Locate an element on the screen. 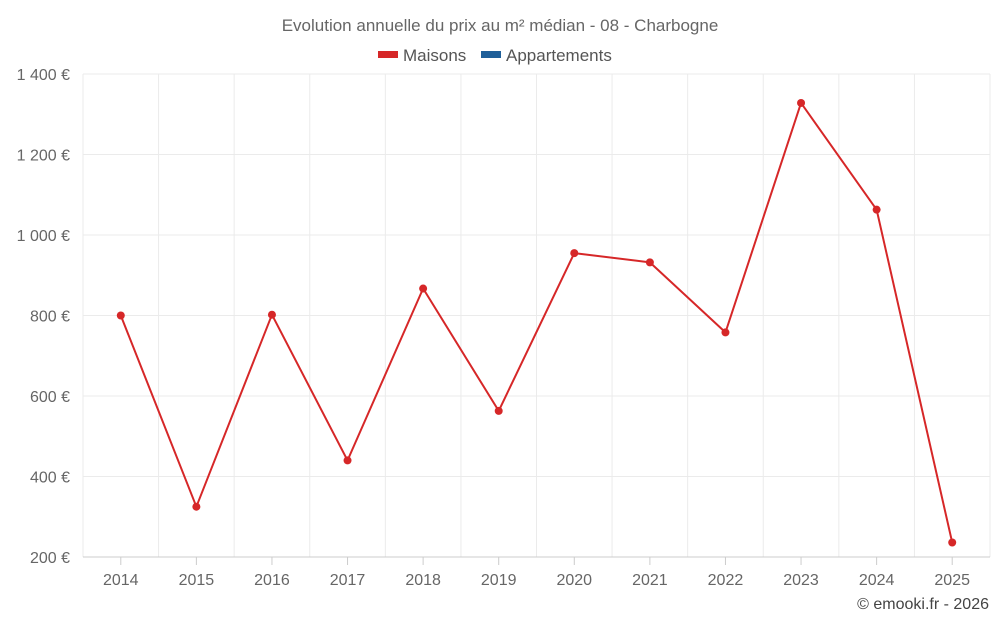 This screenshot has width=1000, height=625. x-tick-label: 2015 is located at coordinates (197, 580).